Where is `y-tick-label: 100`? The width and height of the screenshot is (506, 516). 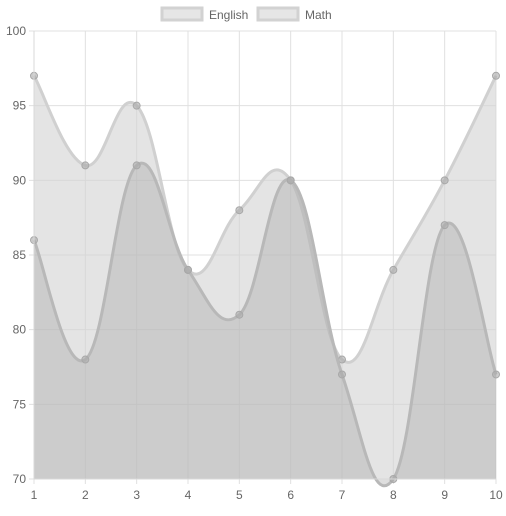 y-tick-label: 100 is located at coordinates (16, 31).